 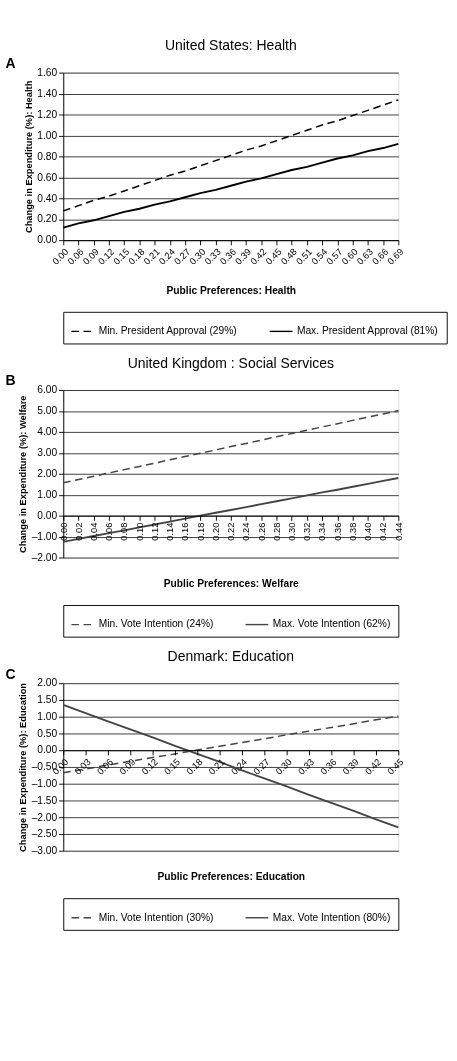 What do you see at coordinates (231, 877) in the screenshot?
I see `x-axis-title: Public Preferences: Education` at bounding box center [231, 877].